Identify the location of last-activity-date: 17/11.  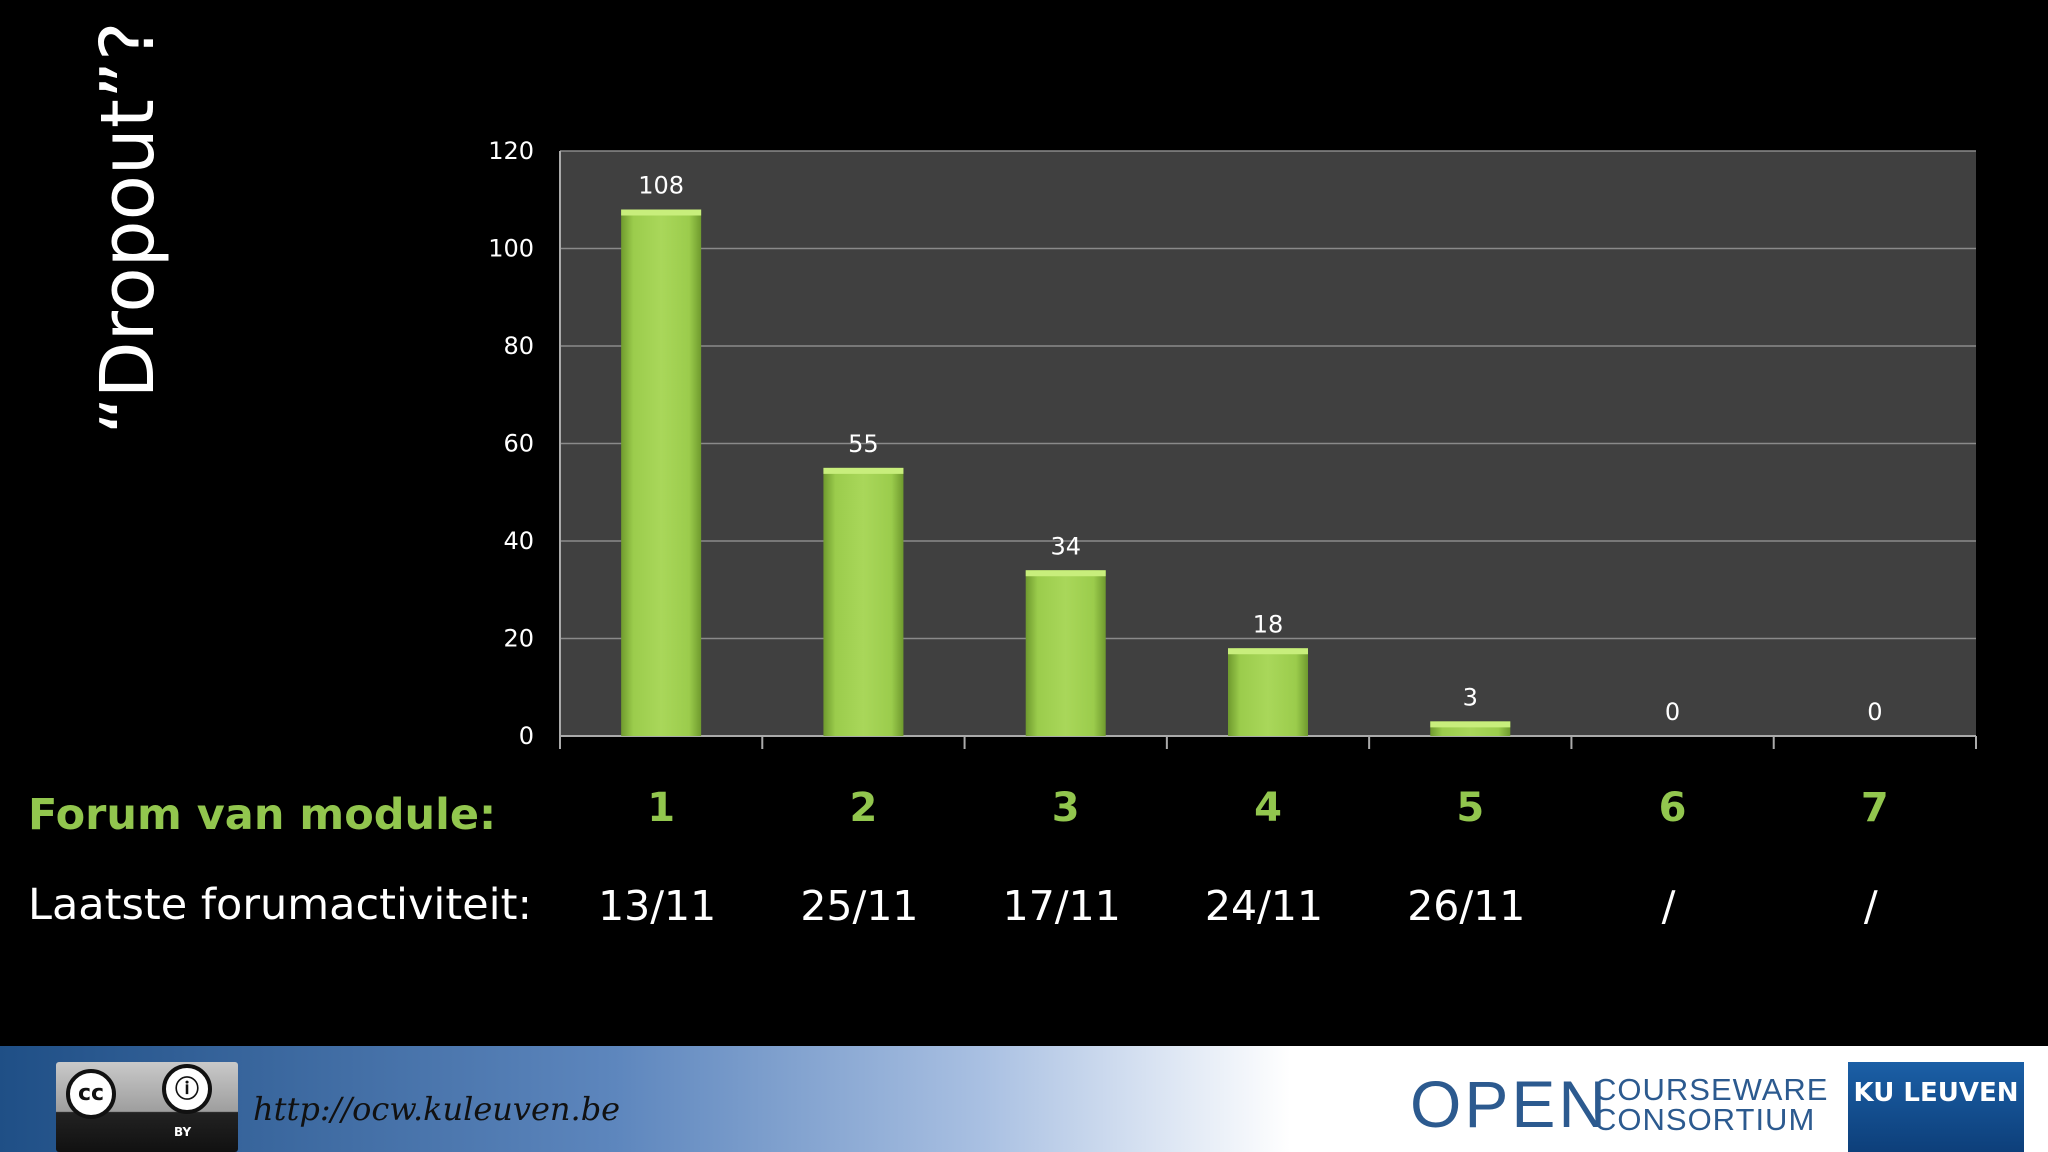
(1061, 906).